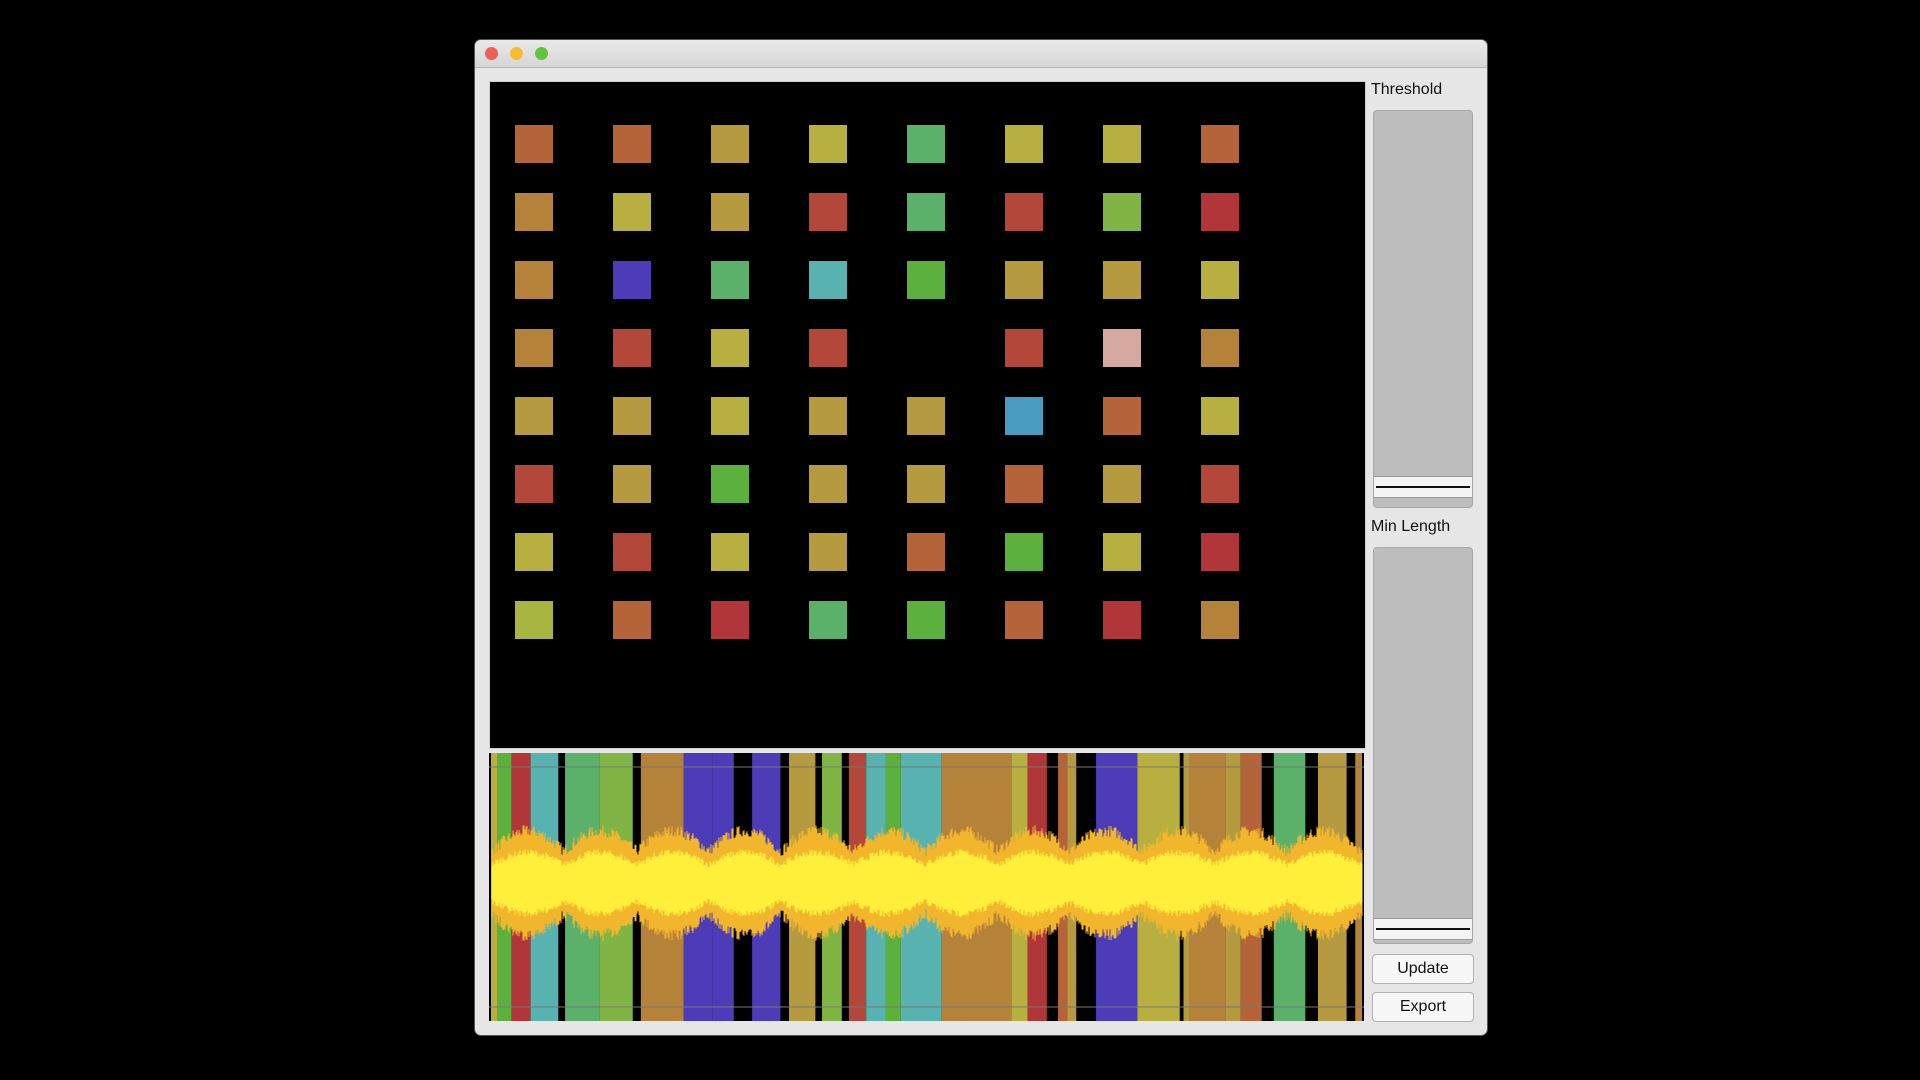  I want to click on threshold-label: Threshold, so click(1407, 89).